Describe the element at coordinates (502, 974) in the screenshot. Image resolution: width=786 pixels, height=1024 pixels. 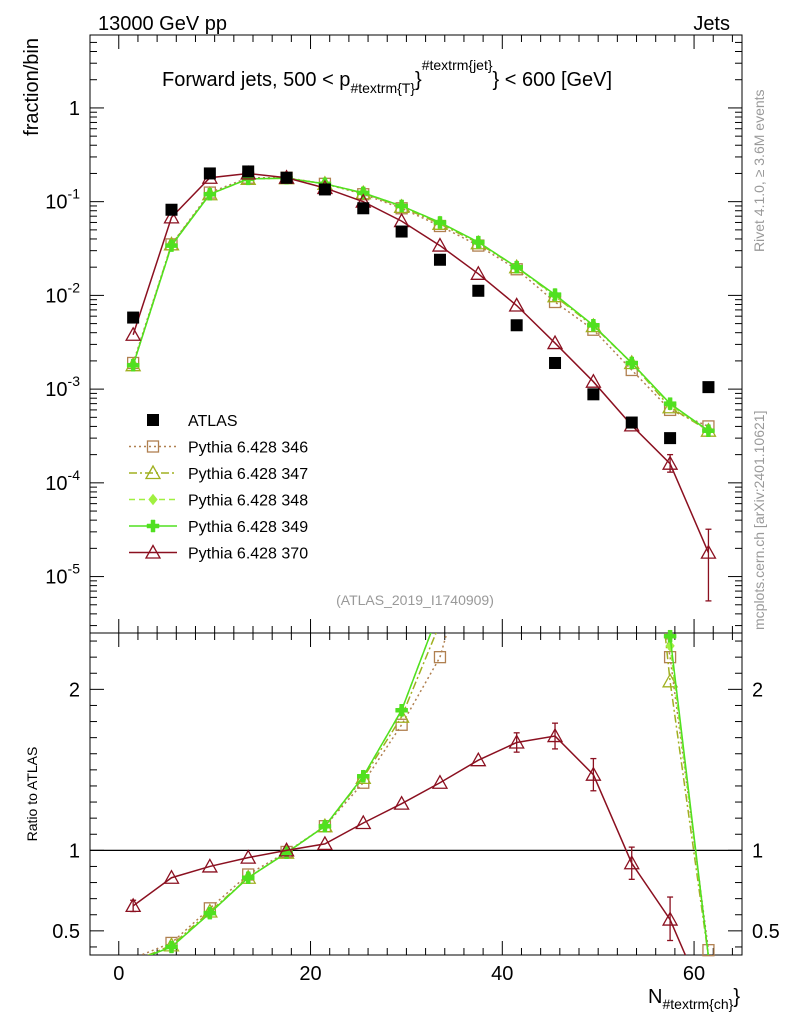
I see `x-tick-label: 40` at that location.